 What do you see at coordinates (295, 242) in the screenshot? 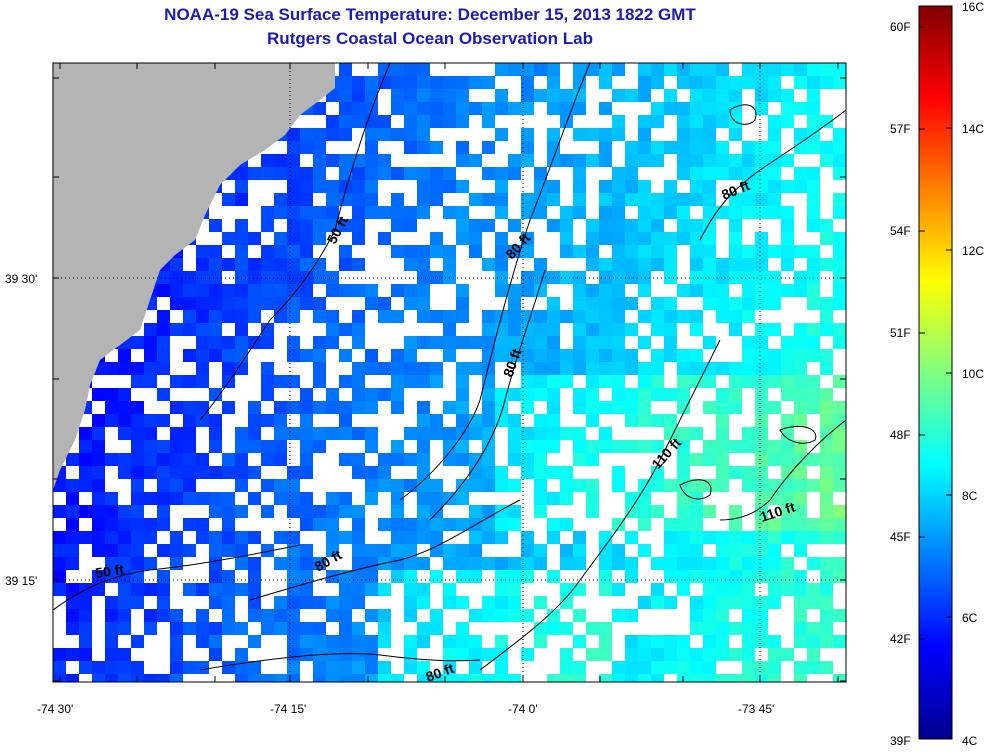
I see `contour-50ft-north` at bounding box center [295, 242].